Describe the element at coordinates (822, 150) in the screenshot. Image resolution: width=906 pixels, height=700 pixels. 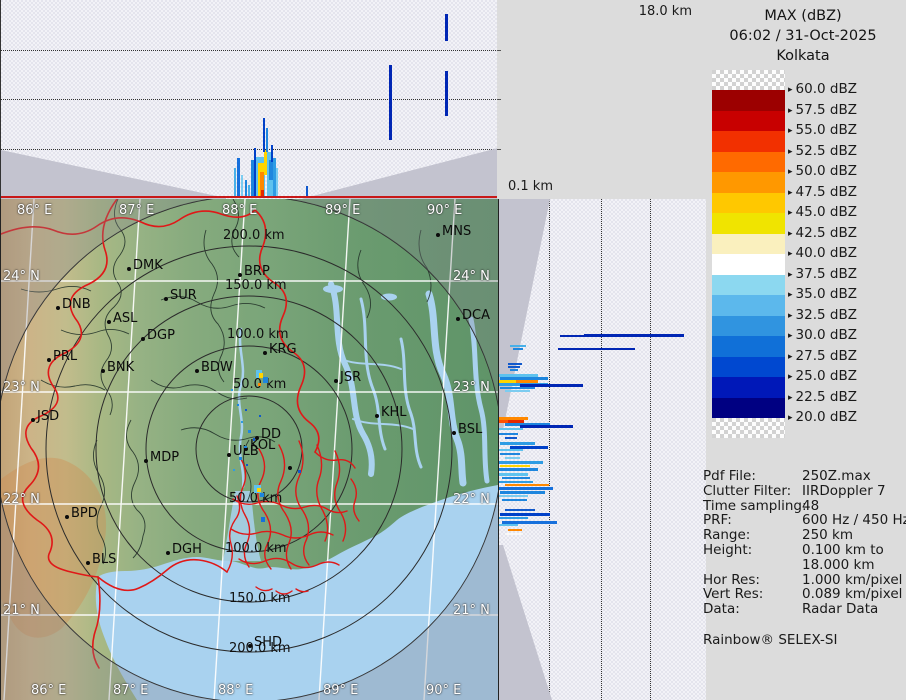
I see `scale-tick-label: ▸ 52.5 dBZ` at that location.